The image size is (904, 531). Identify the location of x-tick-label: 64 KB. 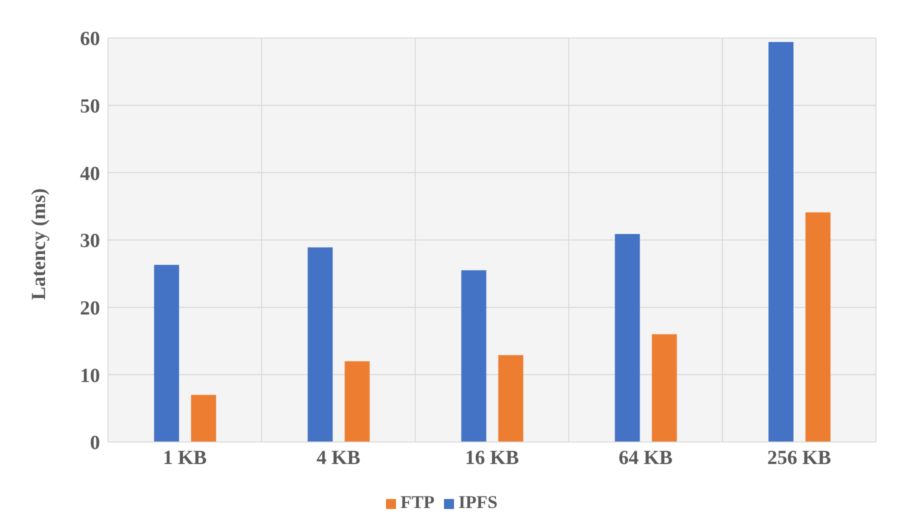
(645, 458).